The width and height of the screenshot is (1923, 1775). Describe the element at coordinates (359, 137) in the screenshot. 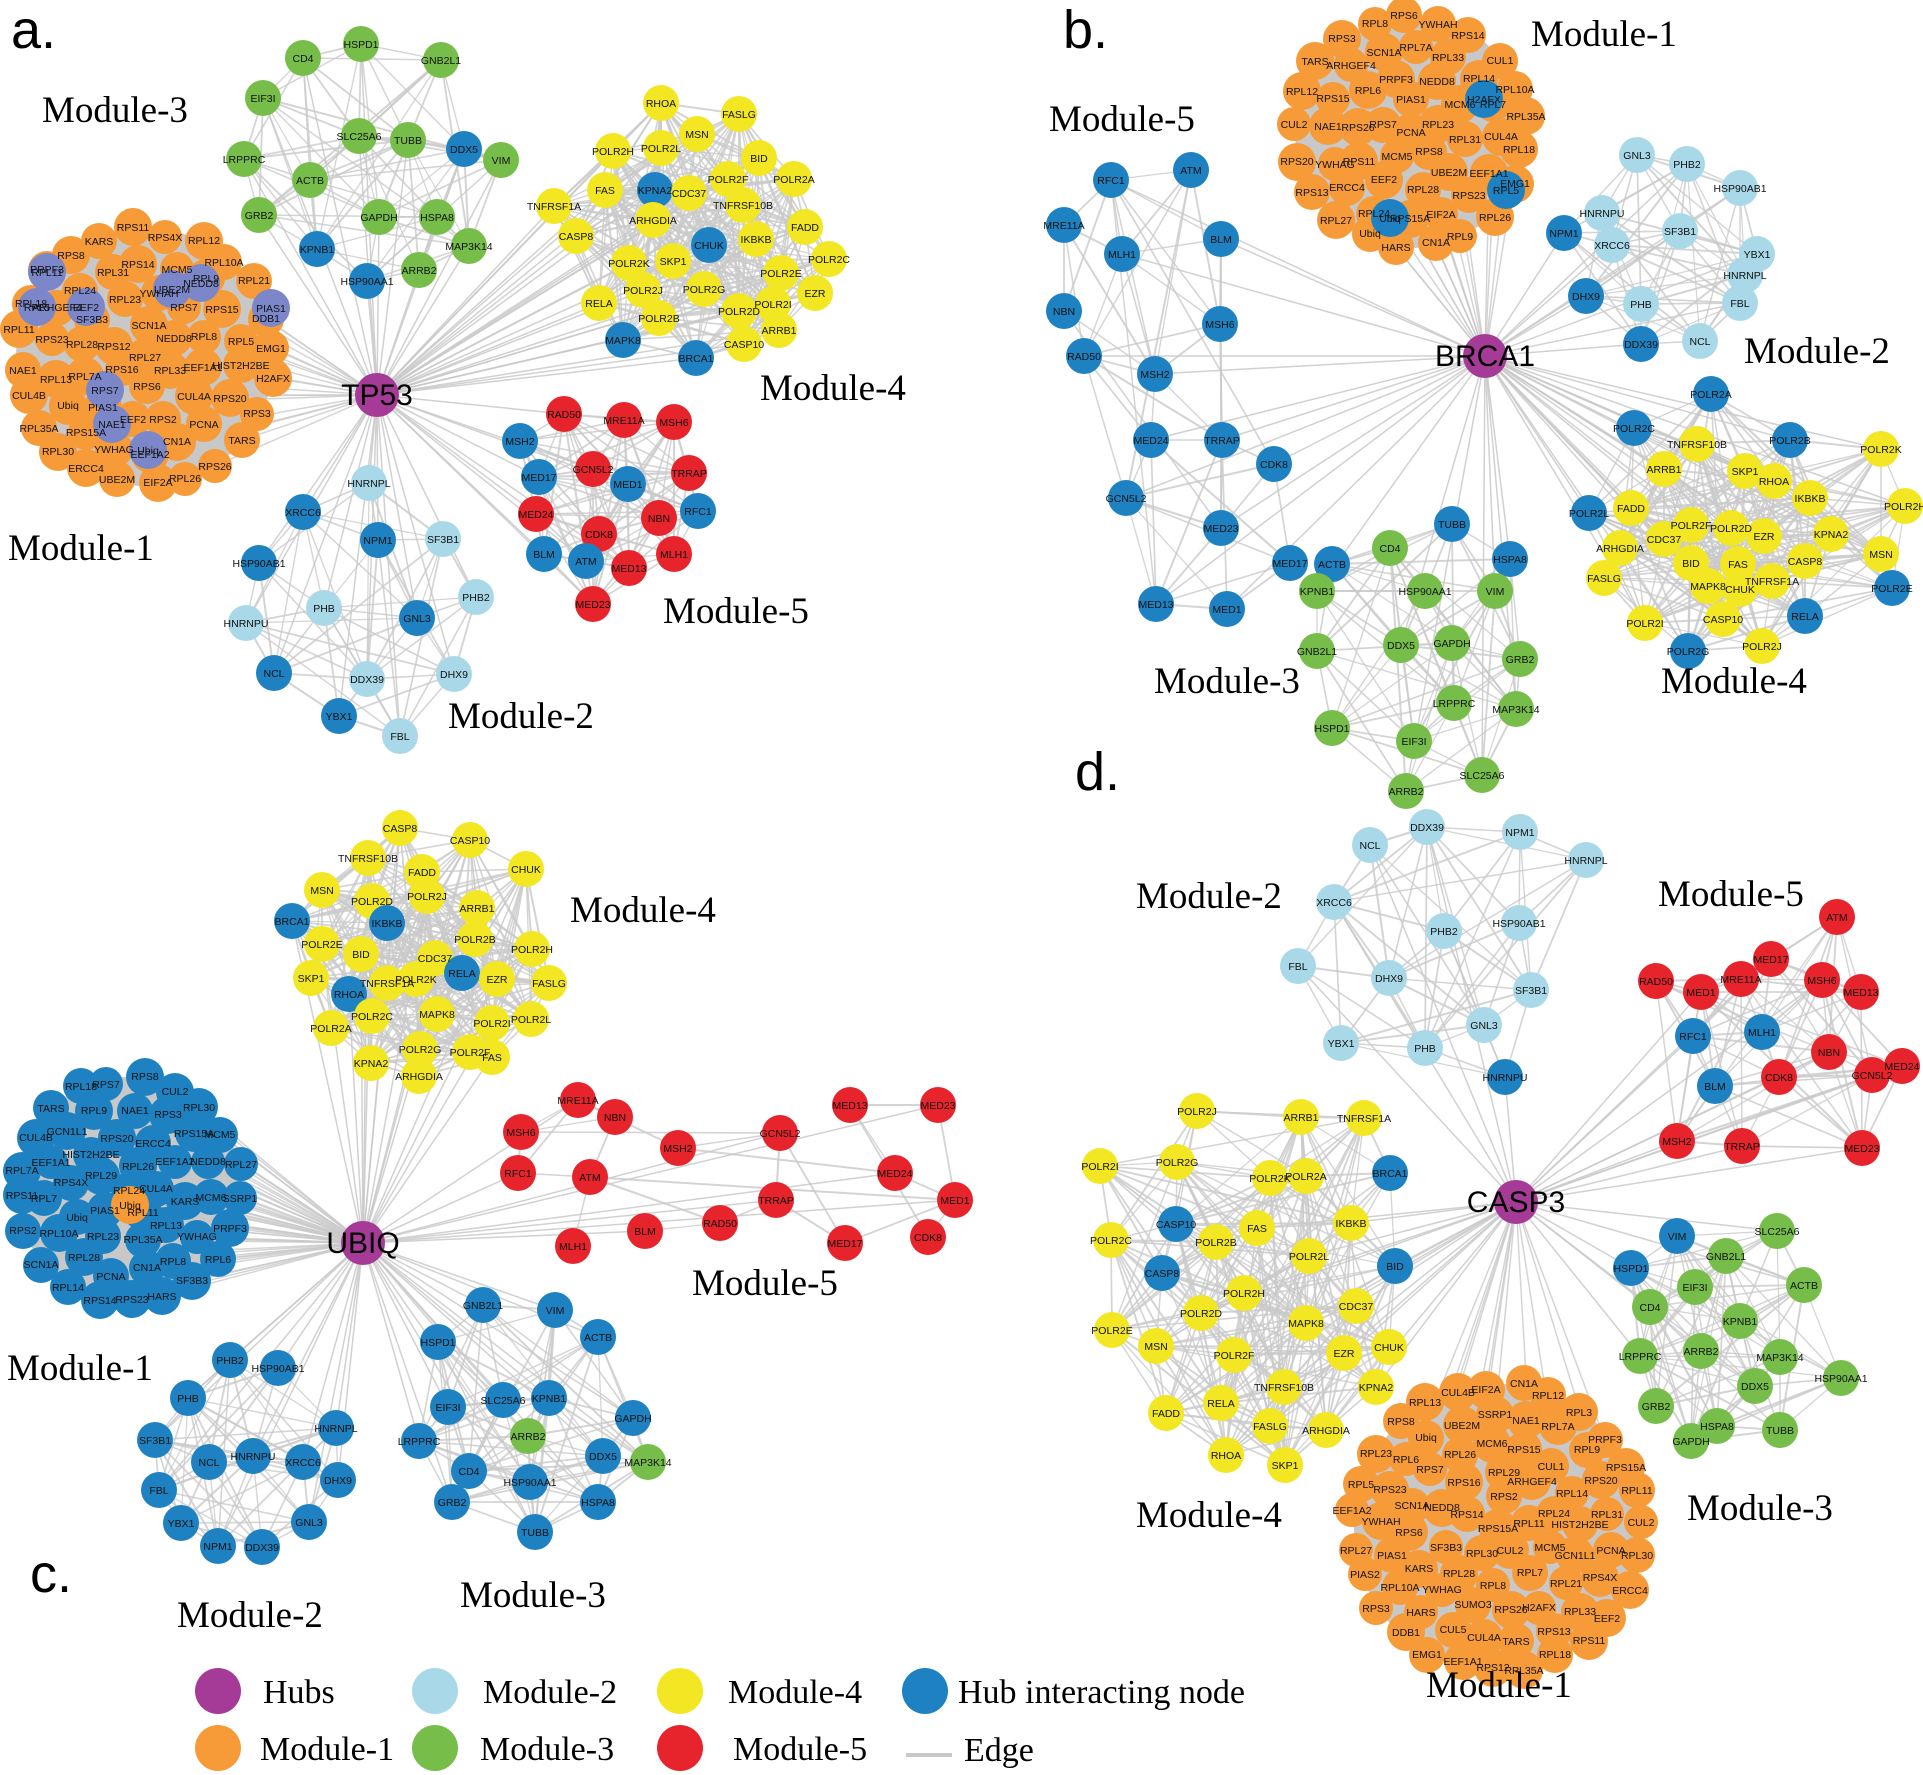

I see `svg-text: SLC25A6` at that location.